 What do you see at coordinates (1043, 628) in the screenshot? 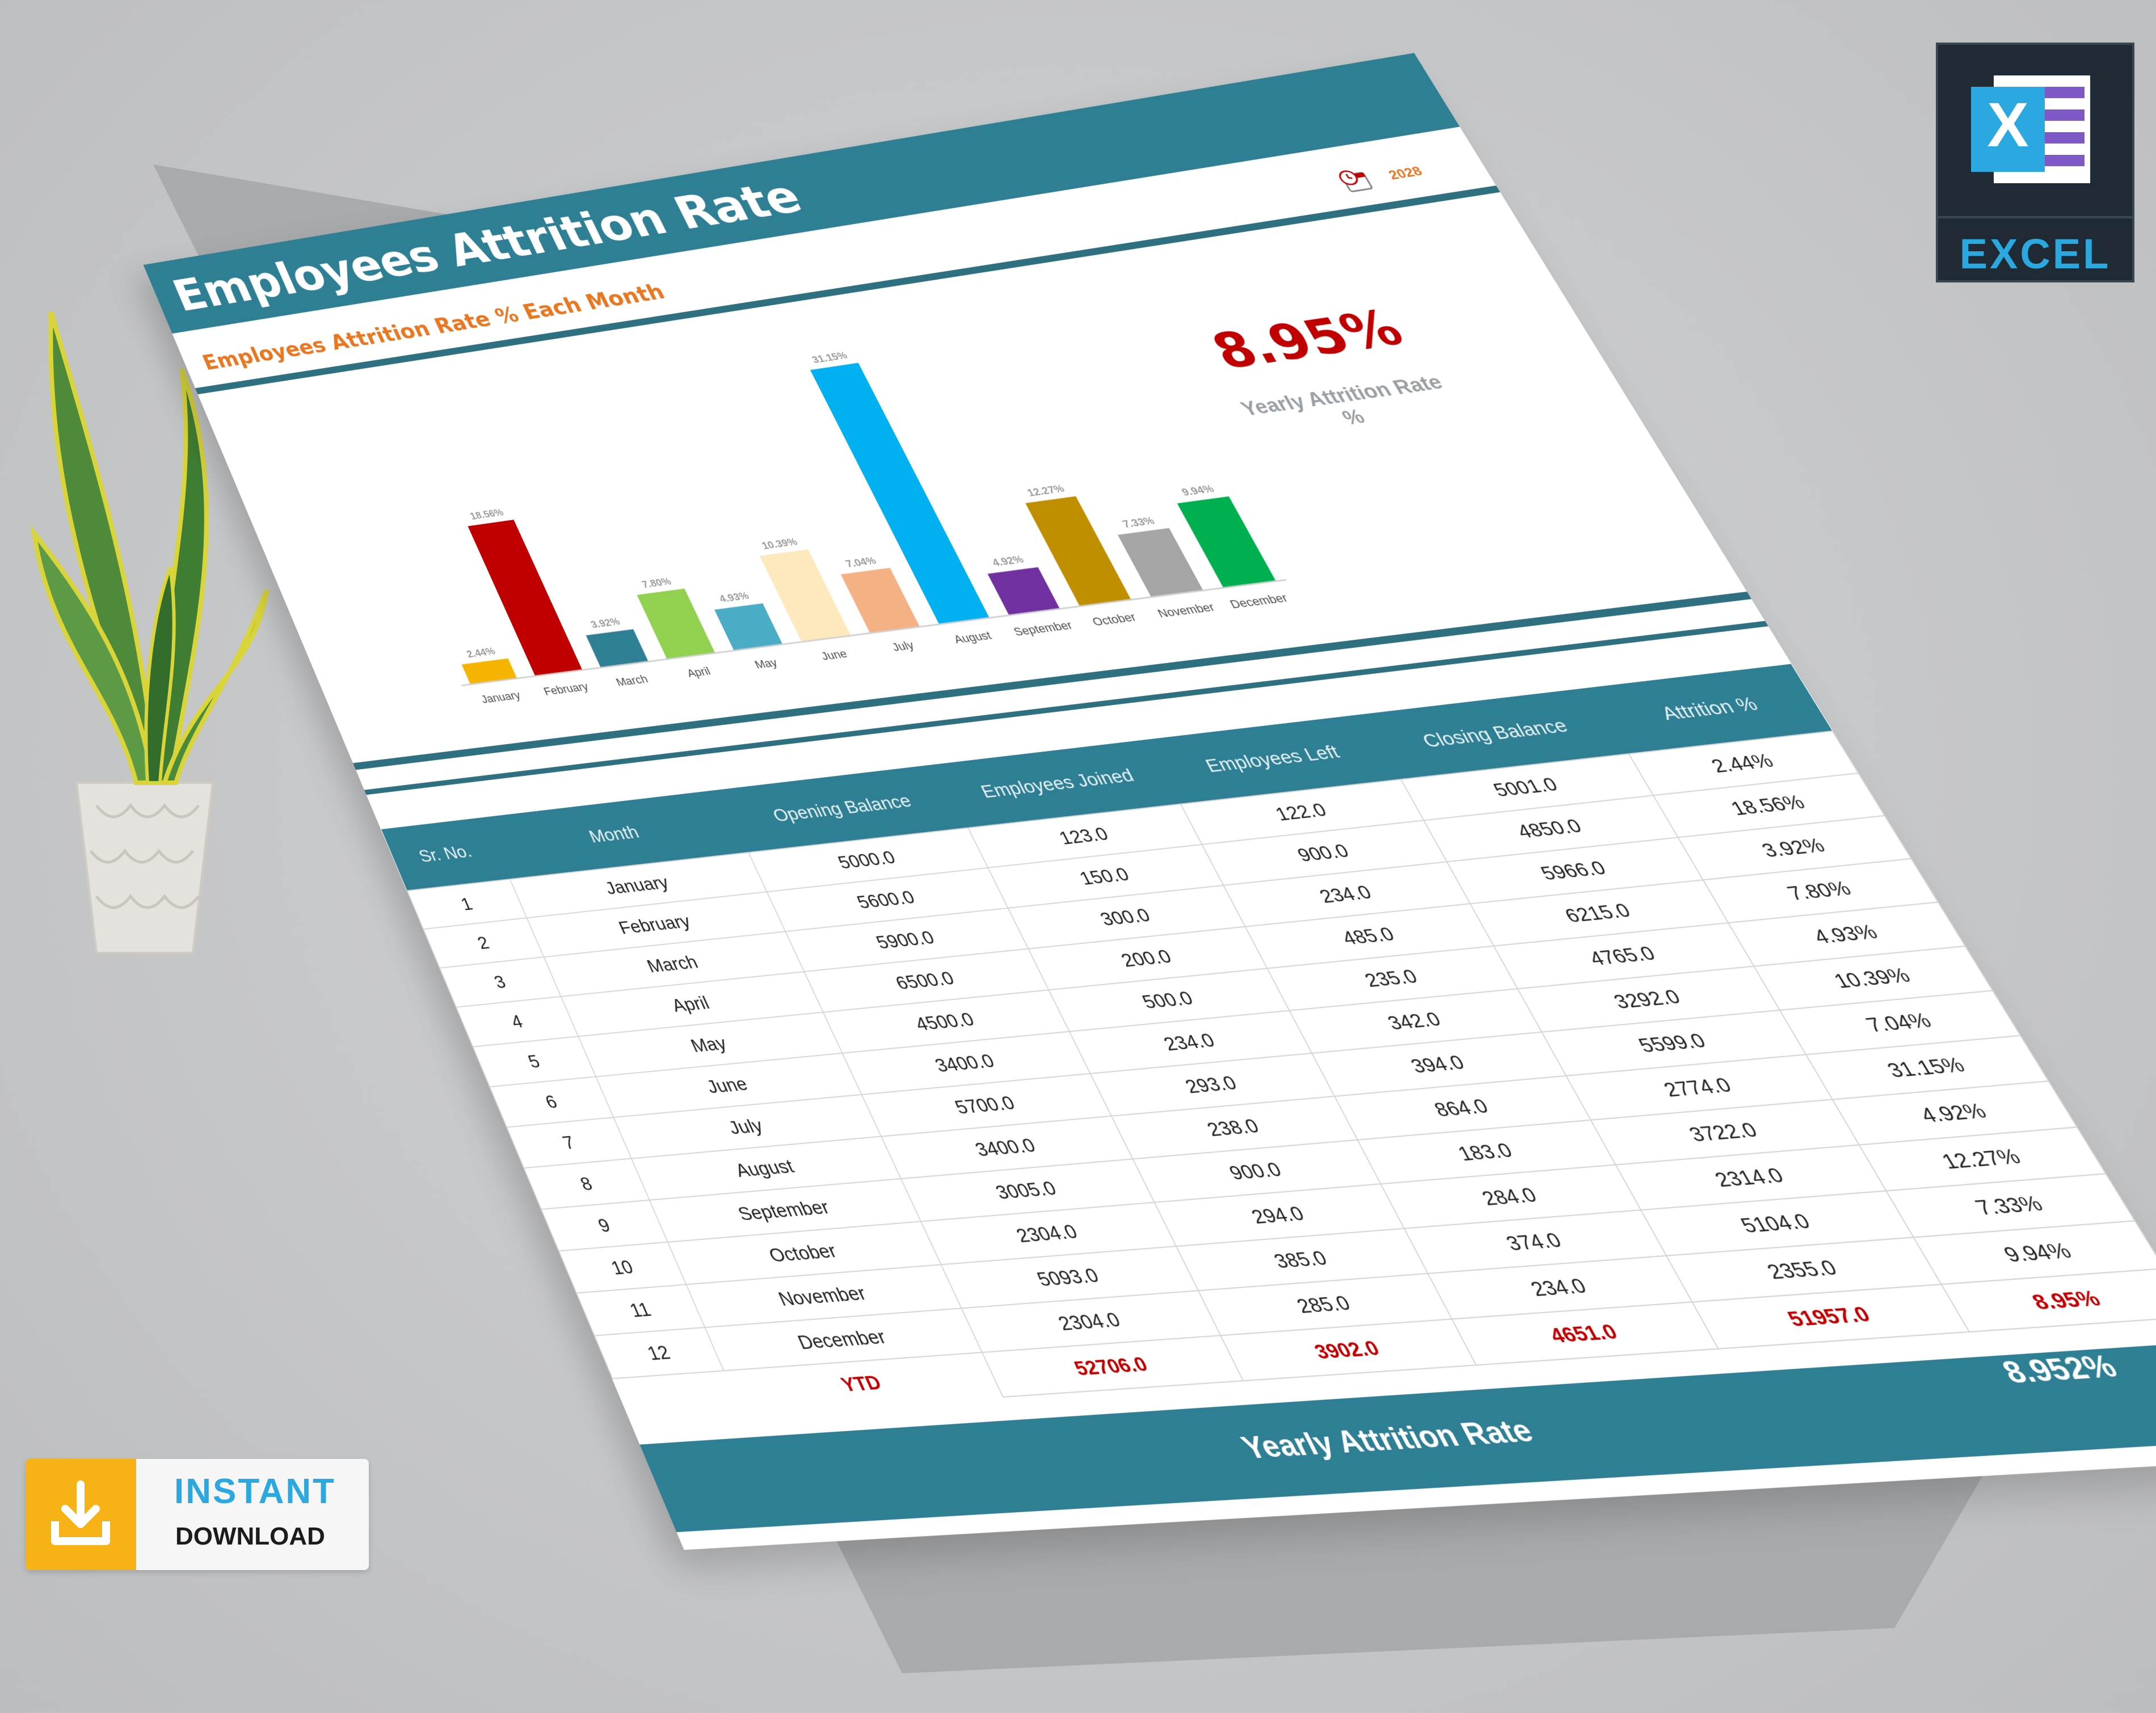
I see `x-tick-label: September` at bounding box center [1043, 628].